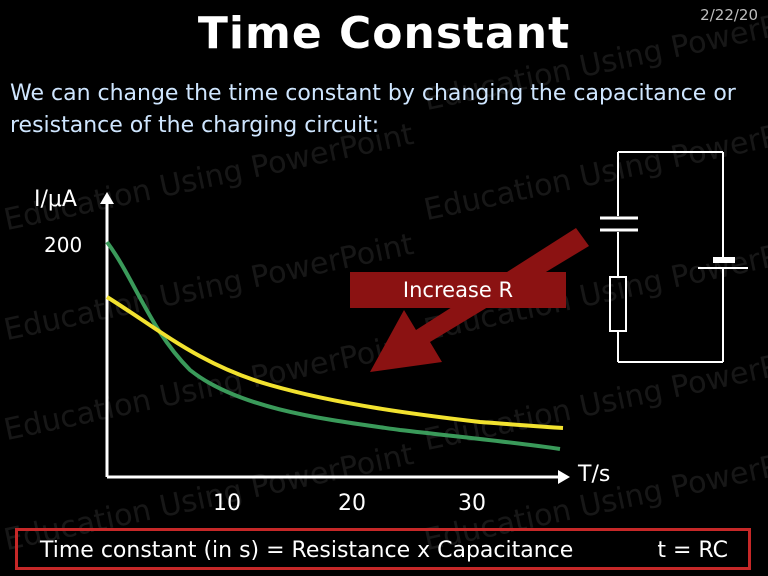  Describe the element at coordinates (334, 362) in the screenshot. I see `yellow-curve` at that location.